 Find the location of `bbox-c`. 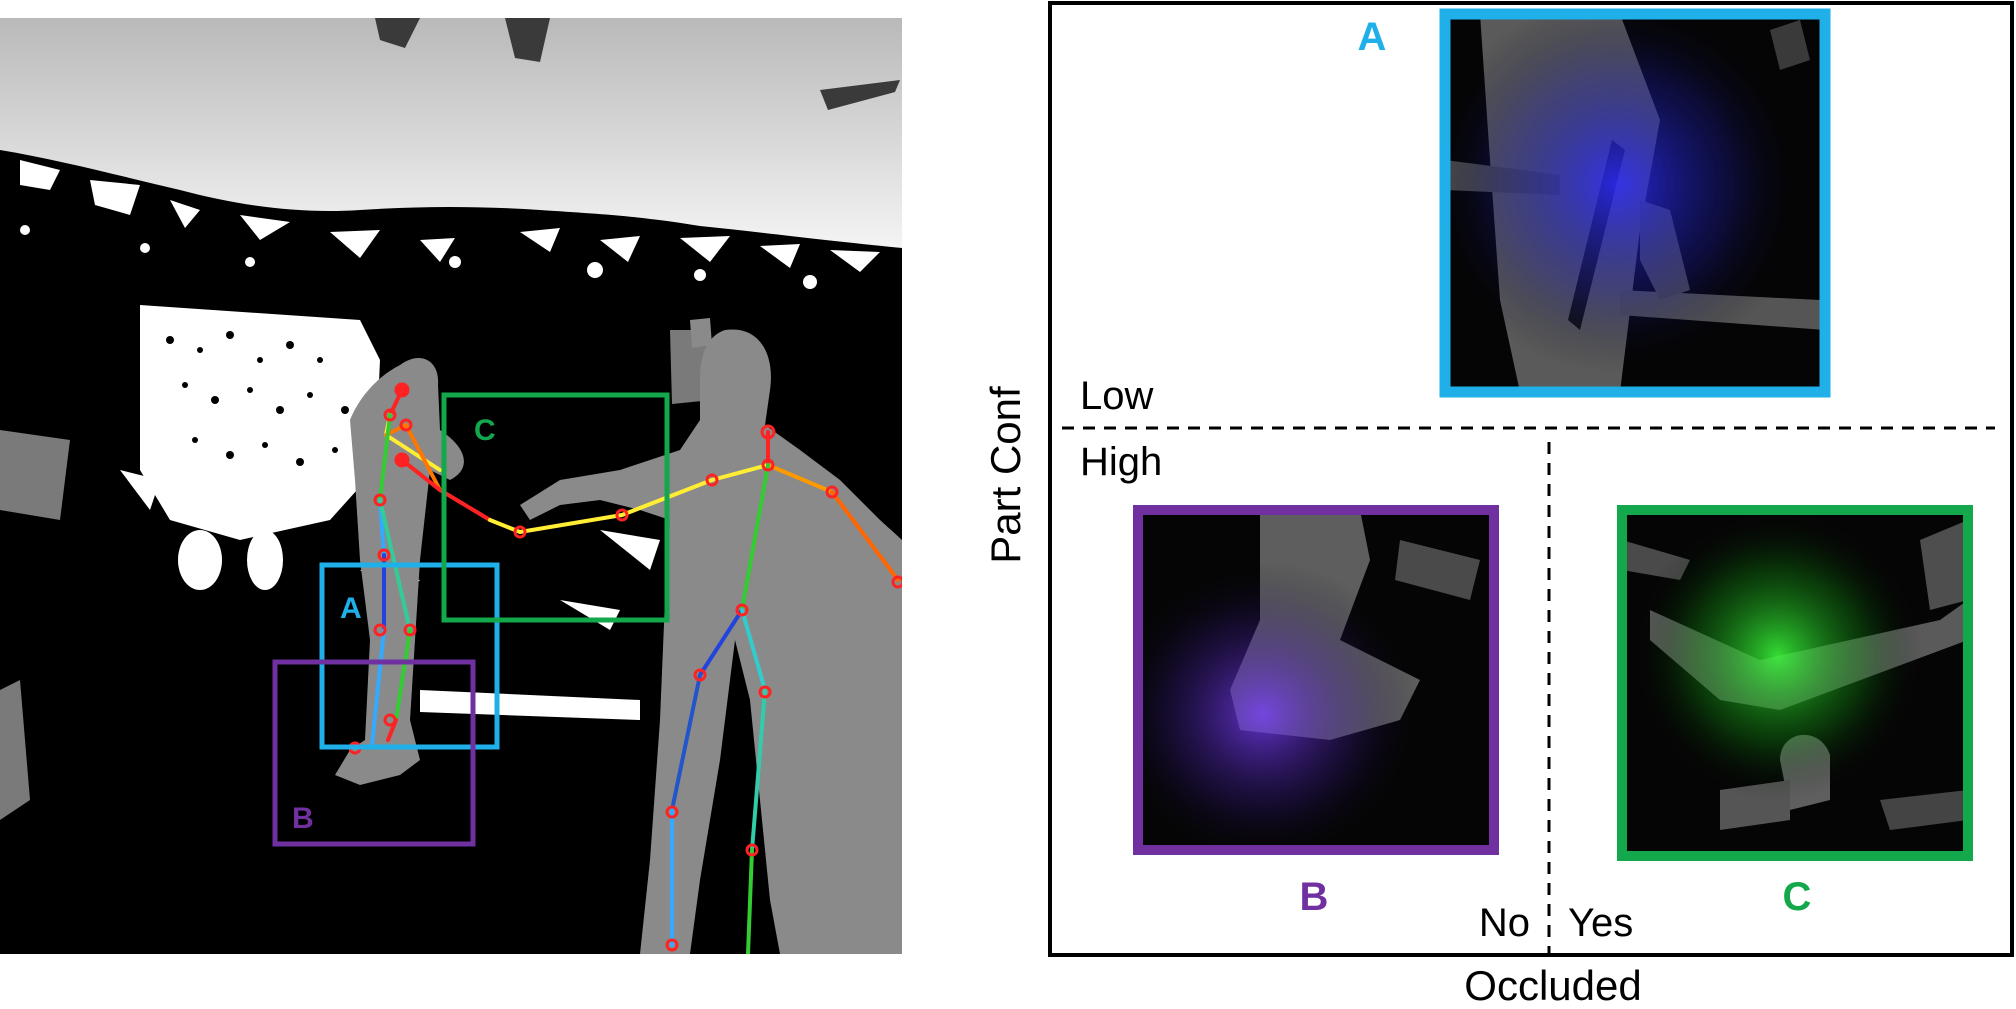

bbox-c is located at coordinates (555, 507).